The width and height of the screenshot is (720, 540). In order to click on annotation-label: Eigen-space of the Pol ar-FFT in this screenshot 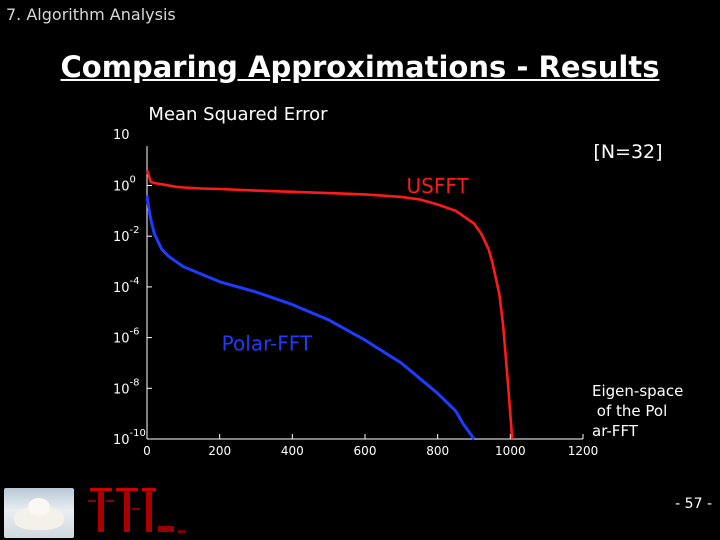, I will do `click(637, 411)`.